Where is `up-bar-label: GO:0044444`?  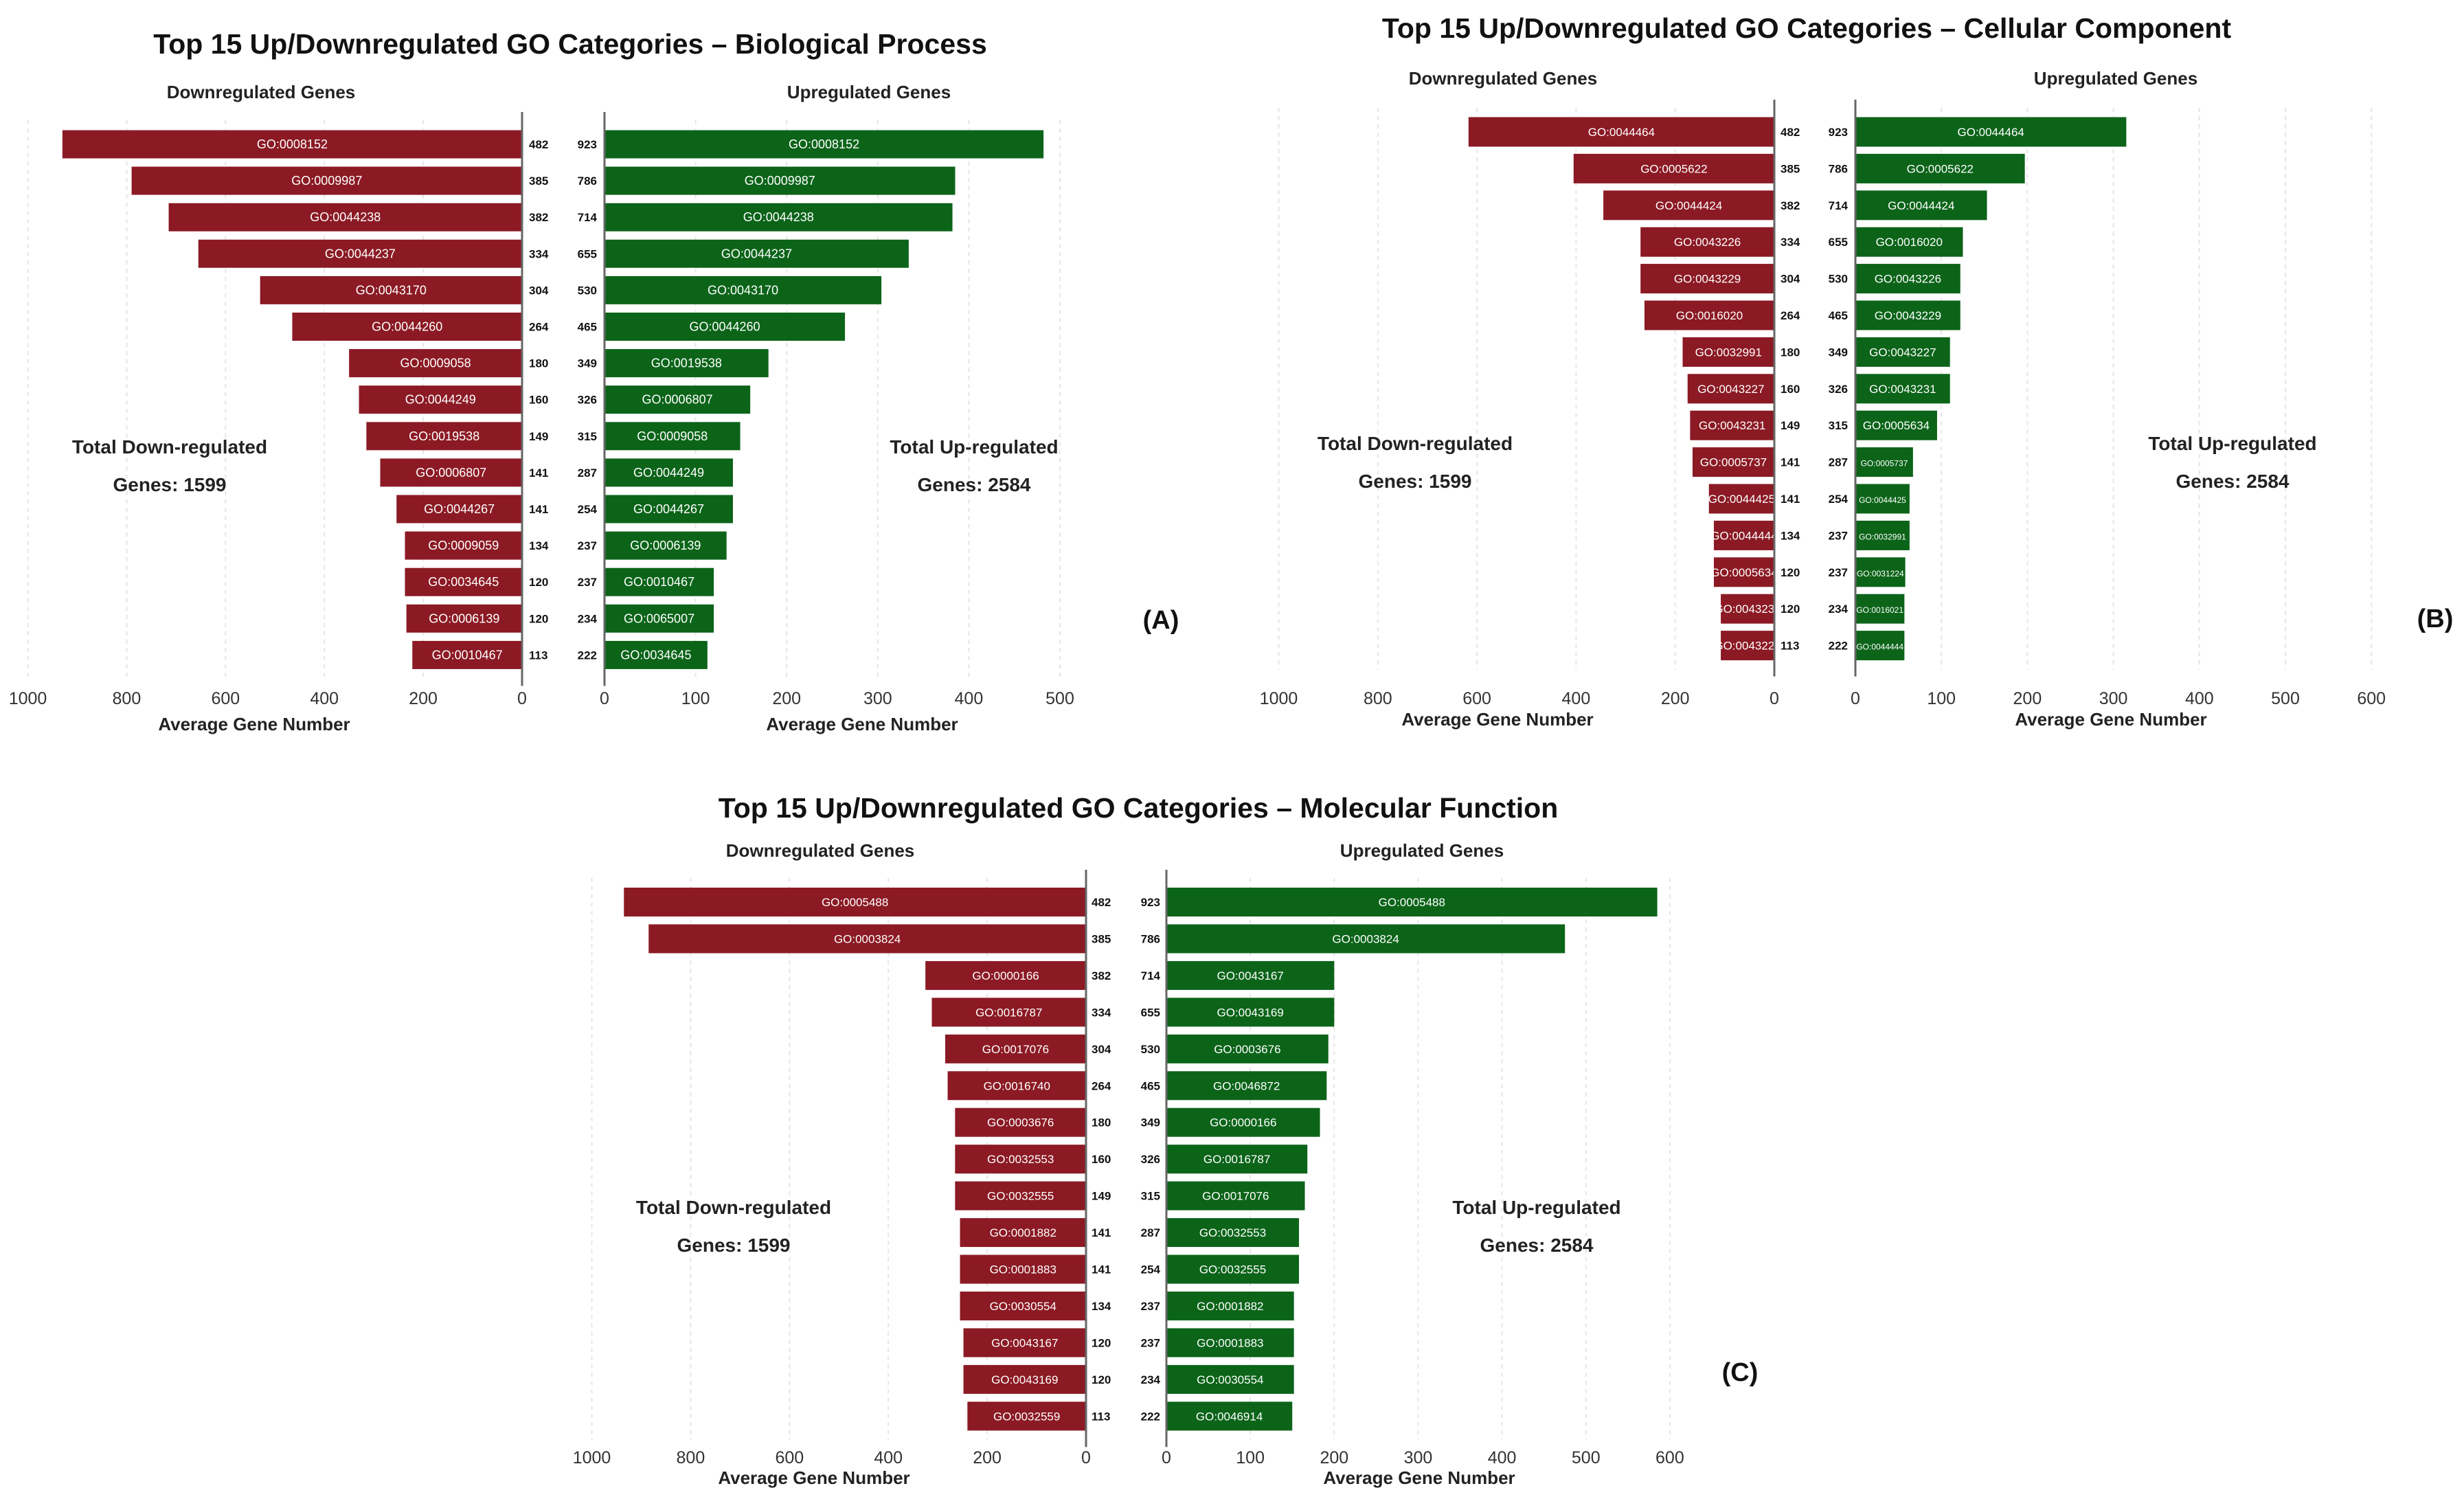
up-bar-label: GO:0044444 is located at coordinates (1880, 647).